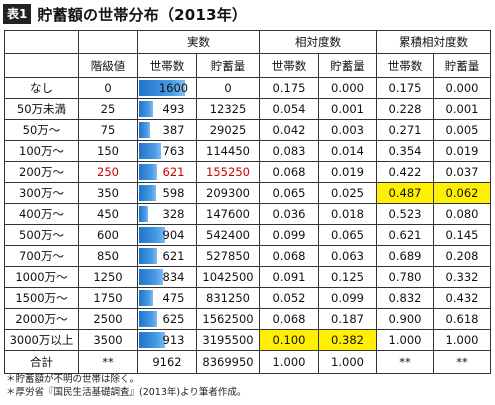 This screenshot has height=405, width=495. What do you see at coordinates (289, 235) in the screenshot?
I see `row-rel-households: 0.099` at bounding box center [289, 235].